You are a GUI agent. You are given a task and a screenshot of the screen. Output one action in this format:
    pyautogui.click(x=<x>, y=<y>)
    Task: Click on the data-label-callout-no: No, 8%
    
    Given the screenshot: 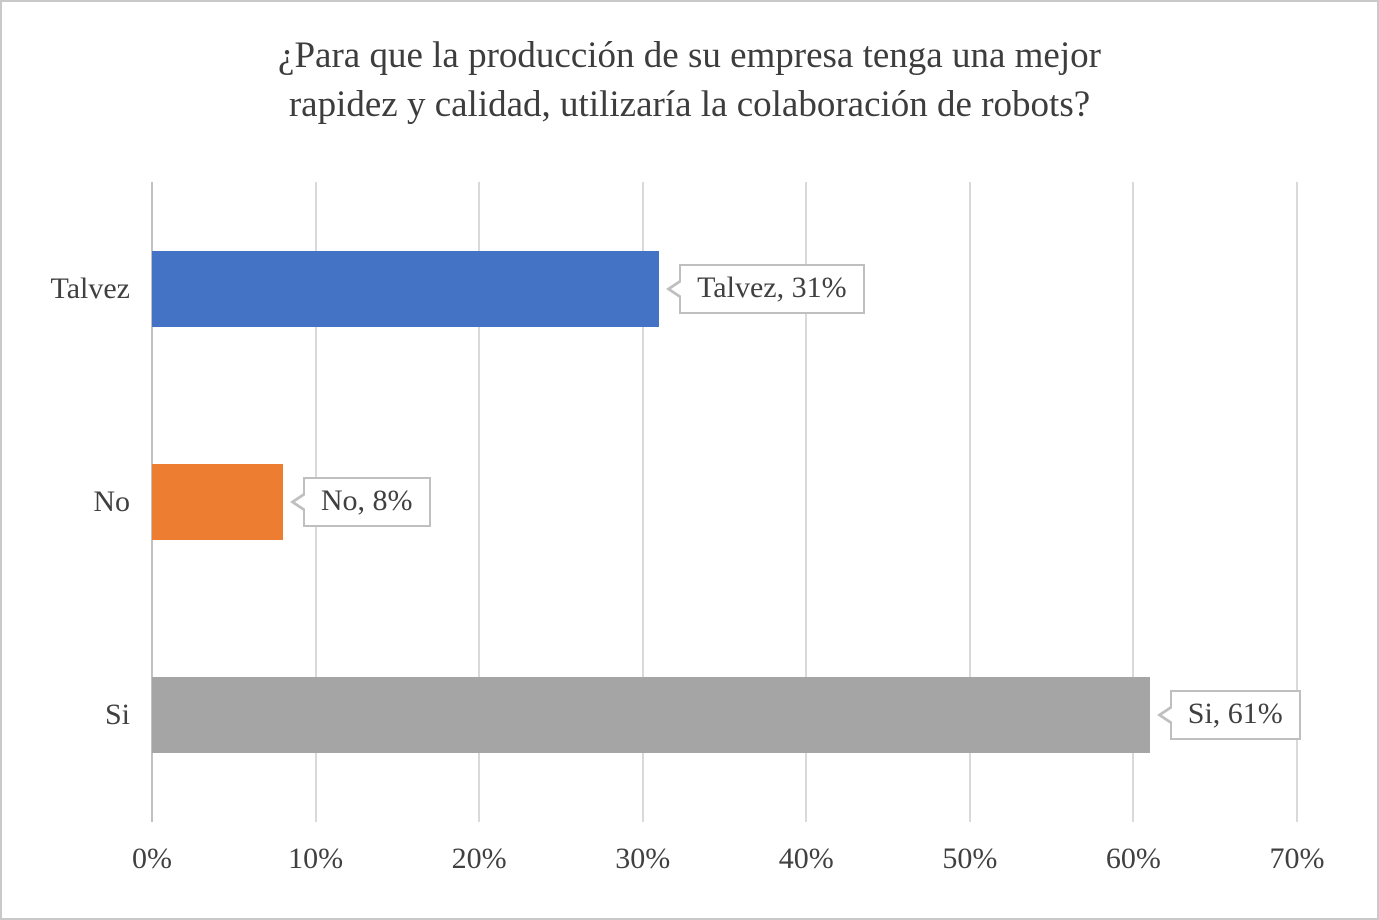 What is the action you would take?
    pyautogui.click(x=360, y=502)
    